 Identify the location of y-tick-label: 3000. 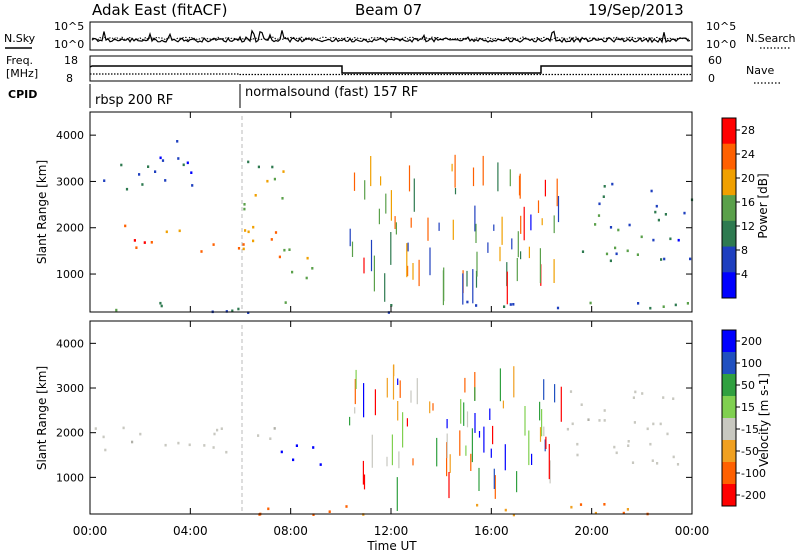
(70, 181).